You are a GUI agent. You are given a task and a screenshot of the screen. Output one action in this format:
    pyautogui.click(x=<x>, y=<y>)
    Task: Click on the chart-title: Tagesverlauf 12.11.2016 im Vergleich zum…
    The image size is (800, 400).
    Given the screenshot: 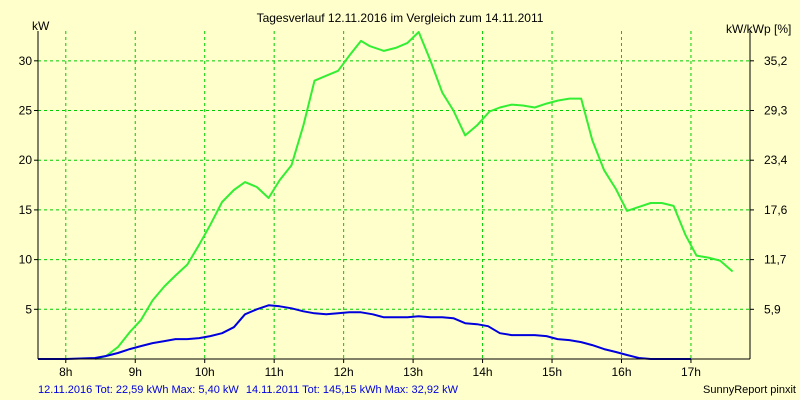 What is the action you would take?
    pyautogui.click(x=400, y=18)
    